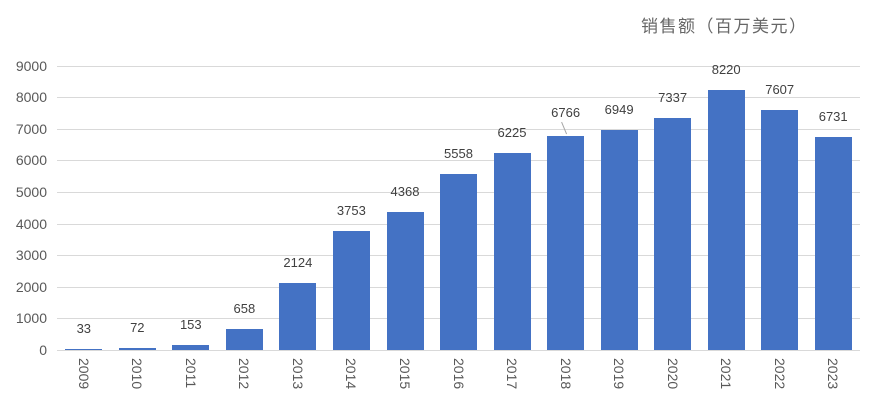 The height and width of the screenshot is (404, 879). I want to click on x-axis-tick-label-2016: 2016, so click(458, 374).